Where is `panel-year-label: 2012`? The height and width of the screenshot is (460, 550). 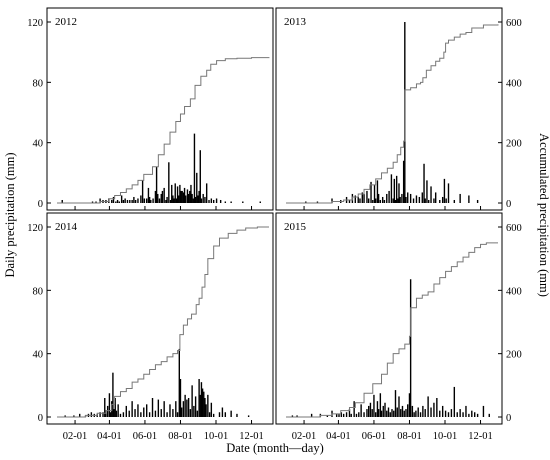 panel-year-label: 2012 is located at coordinates (66, 22).